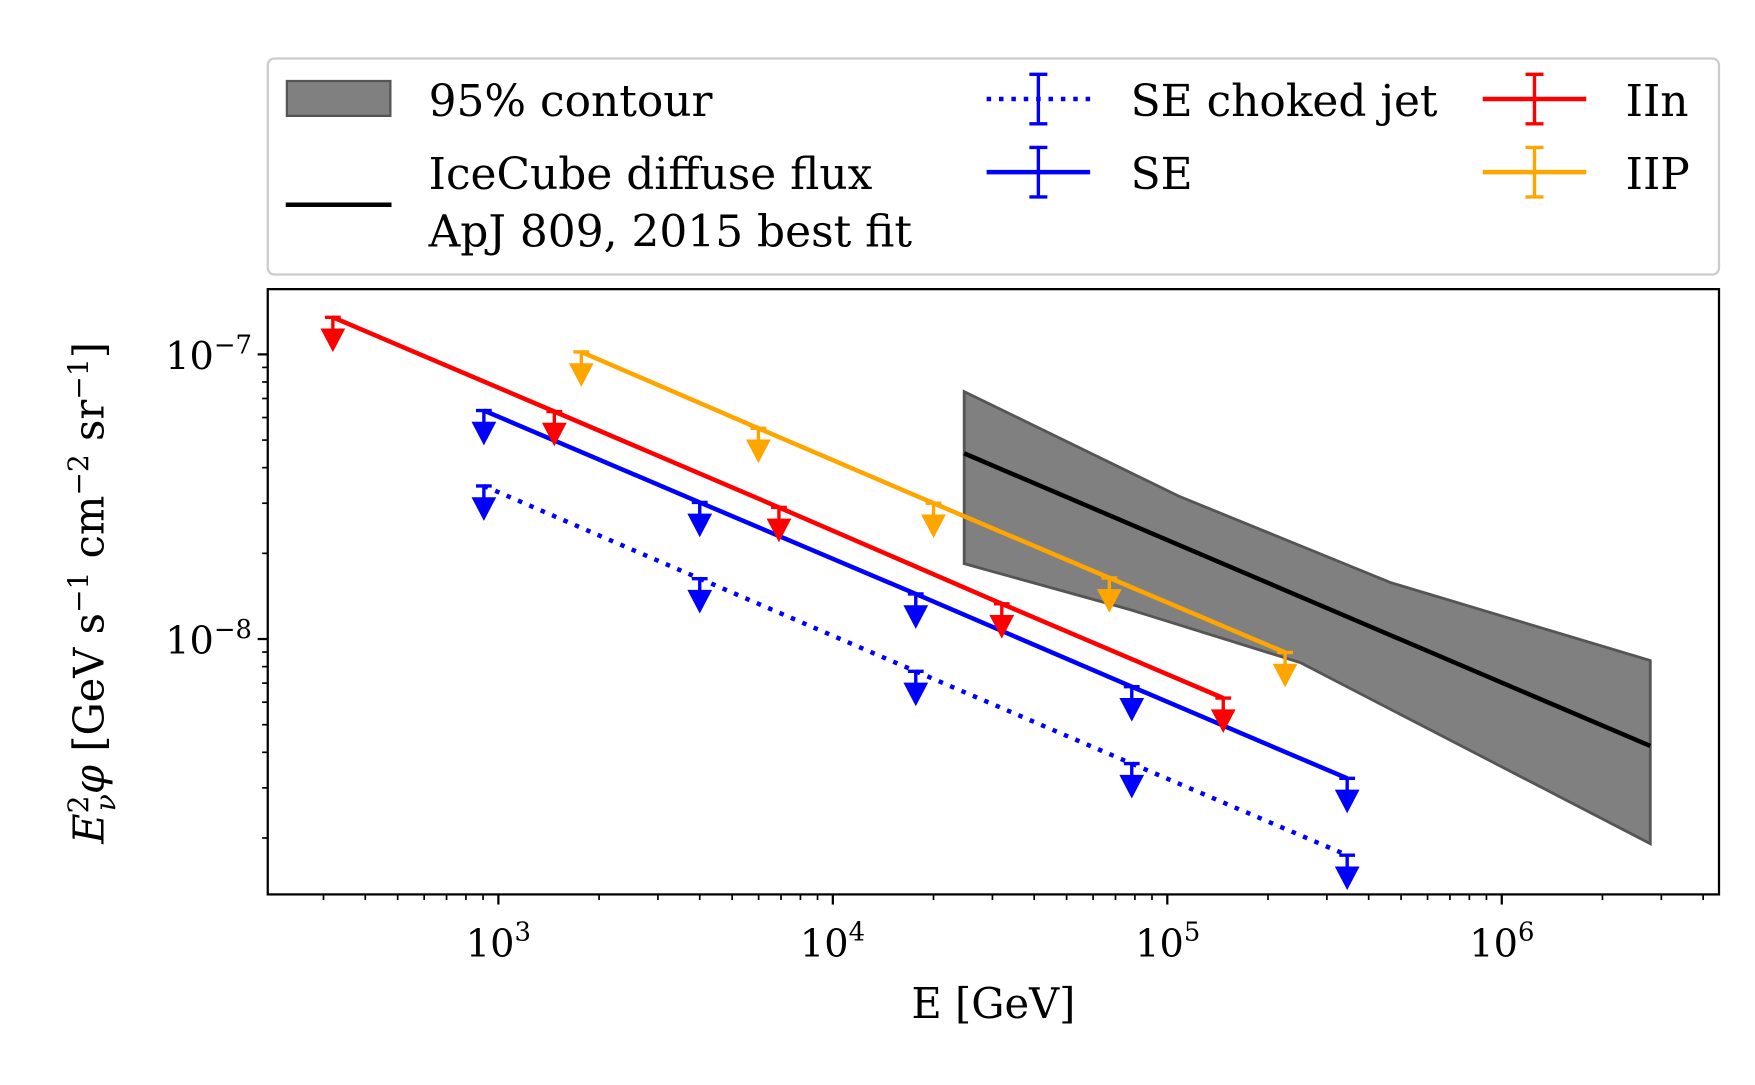  I want to click on legend-label-contour: 95% contour, so click(571, 101).